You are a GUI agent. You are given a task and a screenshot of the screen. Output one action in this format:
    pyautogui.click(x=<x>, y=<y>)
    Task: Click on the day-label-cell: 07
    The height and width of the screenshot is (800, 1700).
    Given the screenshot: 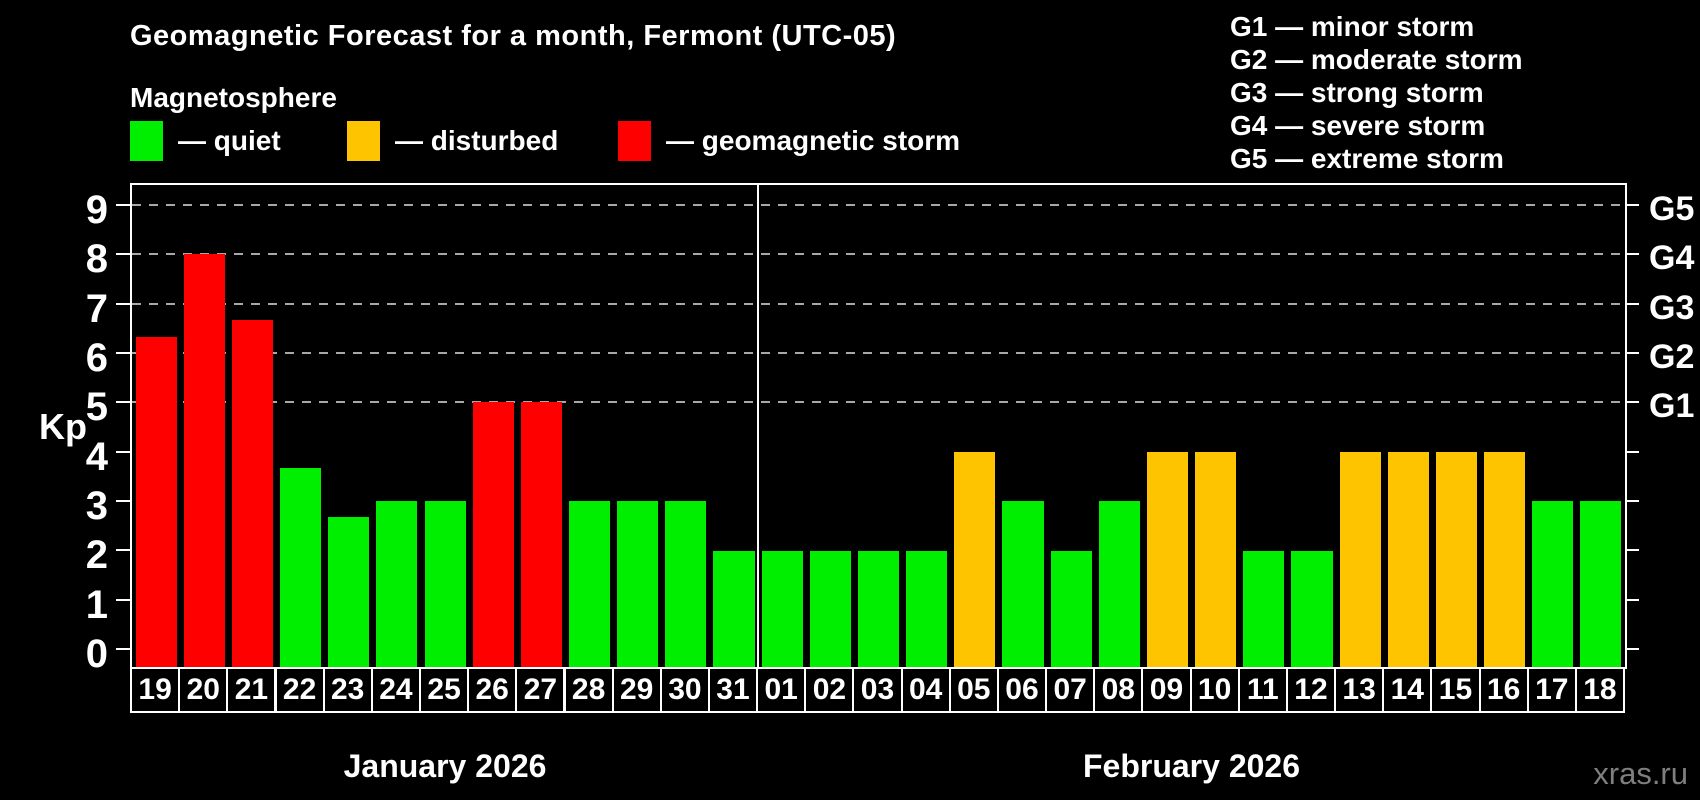 What is the action you would take?
    pyautogui.click(x=1070, y=690)
    